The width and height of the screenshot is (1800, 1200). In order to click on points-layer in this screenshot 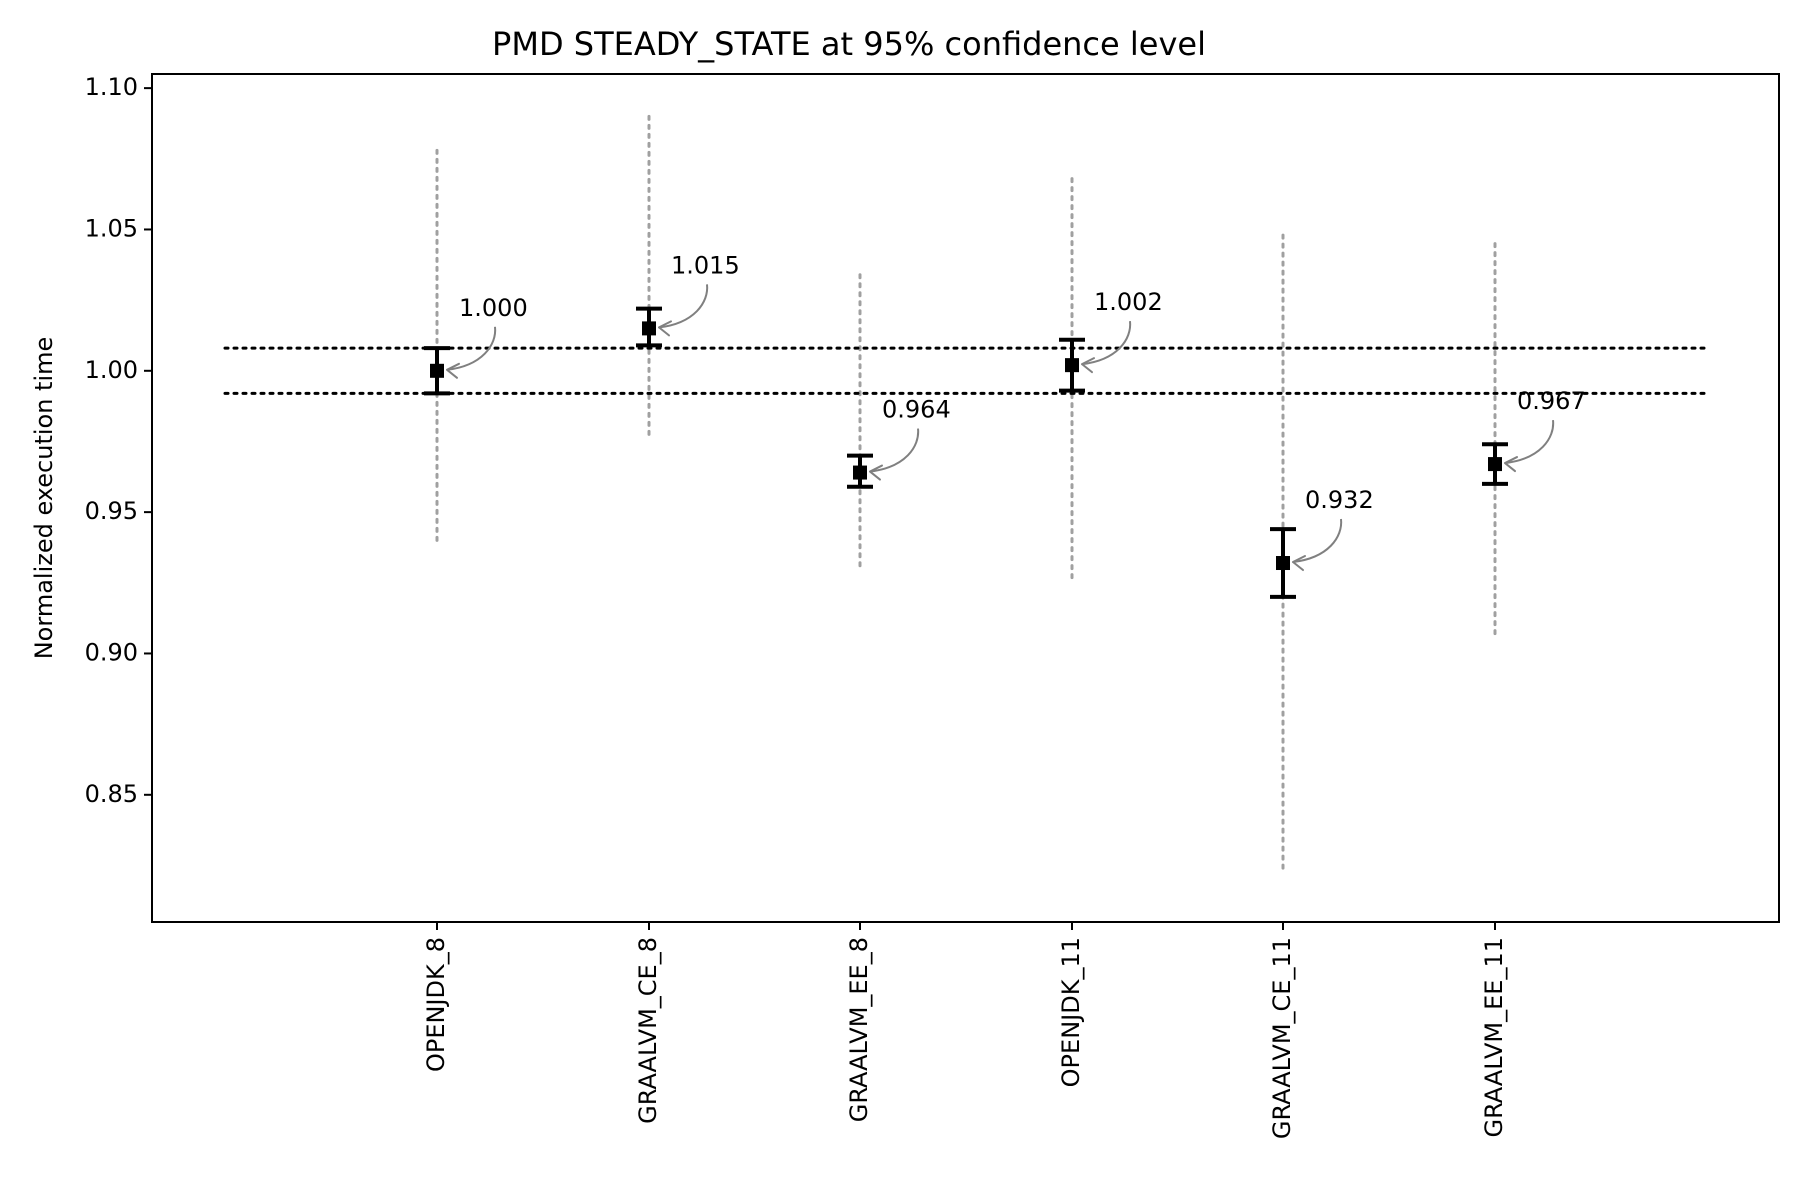, I will do `click(966, 446)`.